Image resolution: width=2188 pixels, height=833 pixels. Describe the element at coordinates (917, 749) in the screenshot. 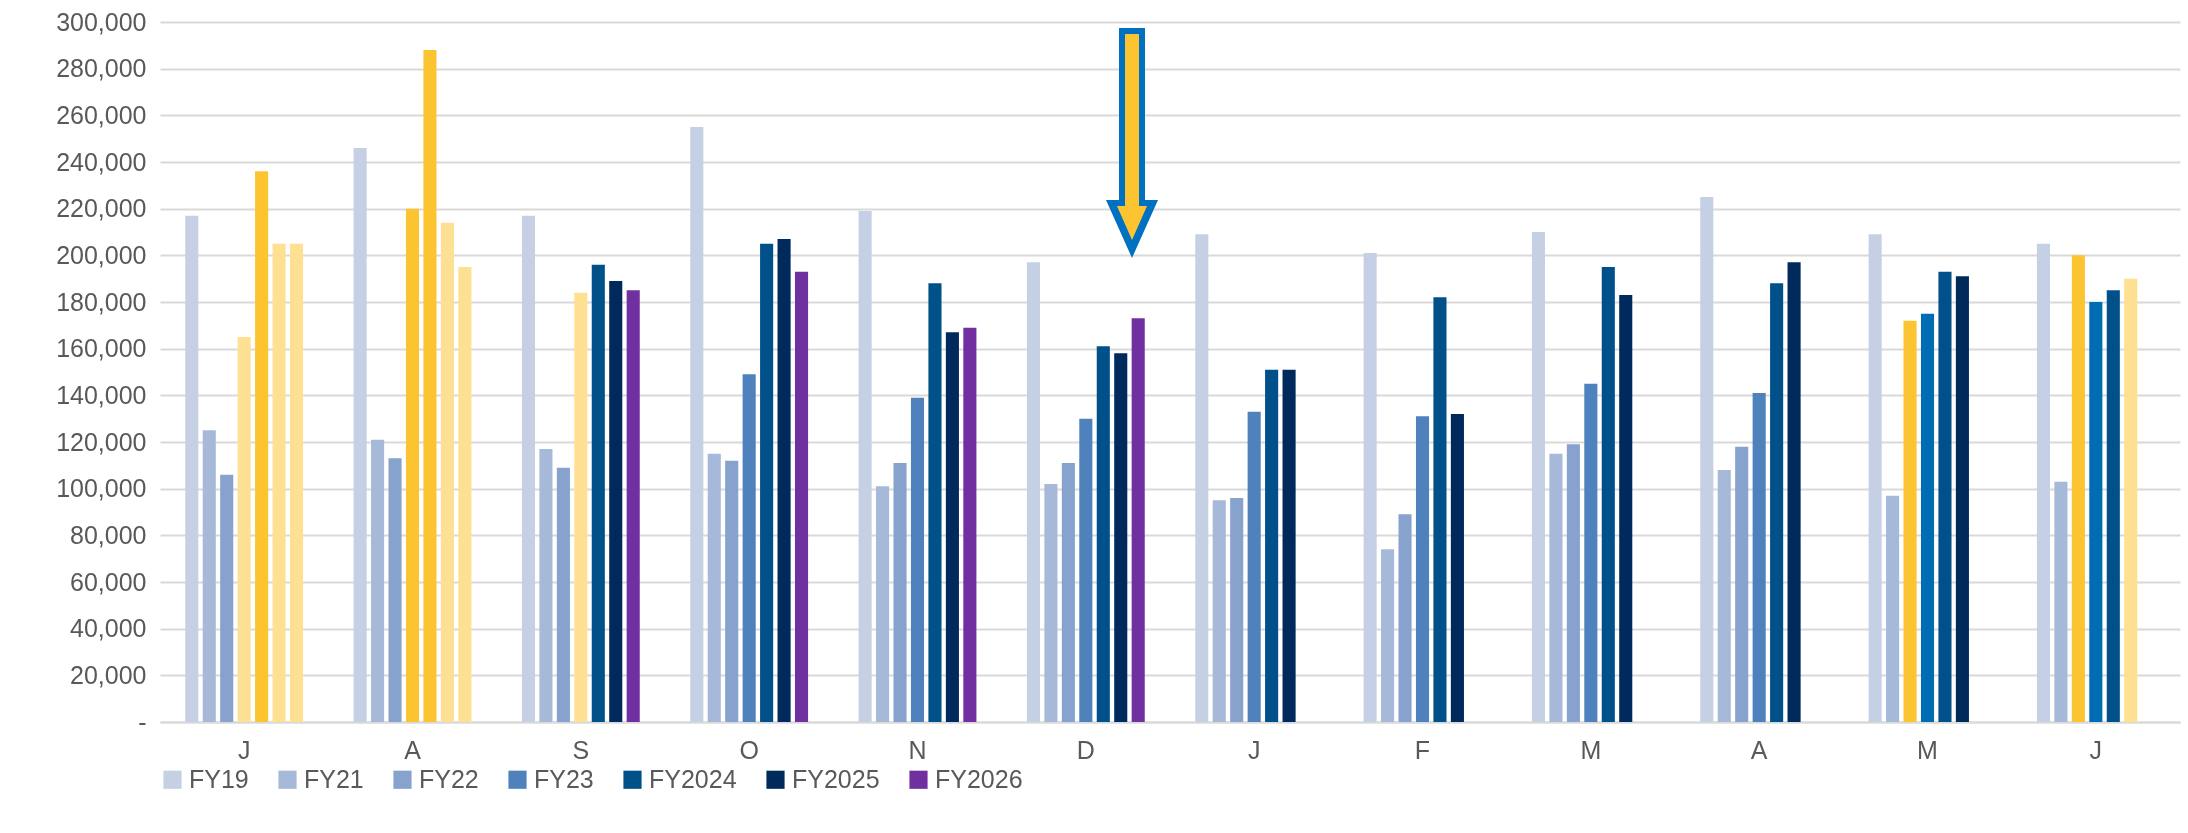

I see `x-tick-label: N` at that location.